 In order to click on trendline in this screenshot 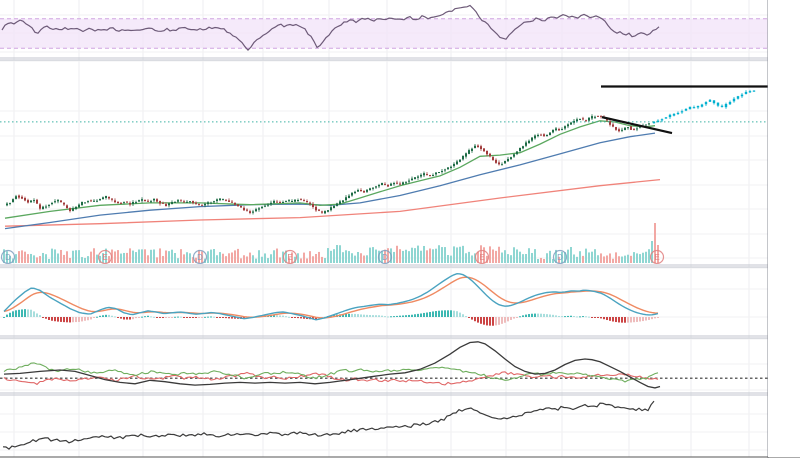, I will do `click(637, 125)`.